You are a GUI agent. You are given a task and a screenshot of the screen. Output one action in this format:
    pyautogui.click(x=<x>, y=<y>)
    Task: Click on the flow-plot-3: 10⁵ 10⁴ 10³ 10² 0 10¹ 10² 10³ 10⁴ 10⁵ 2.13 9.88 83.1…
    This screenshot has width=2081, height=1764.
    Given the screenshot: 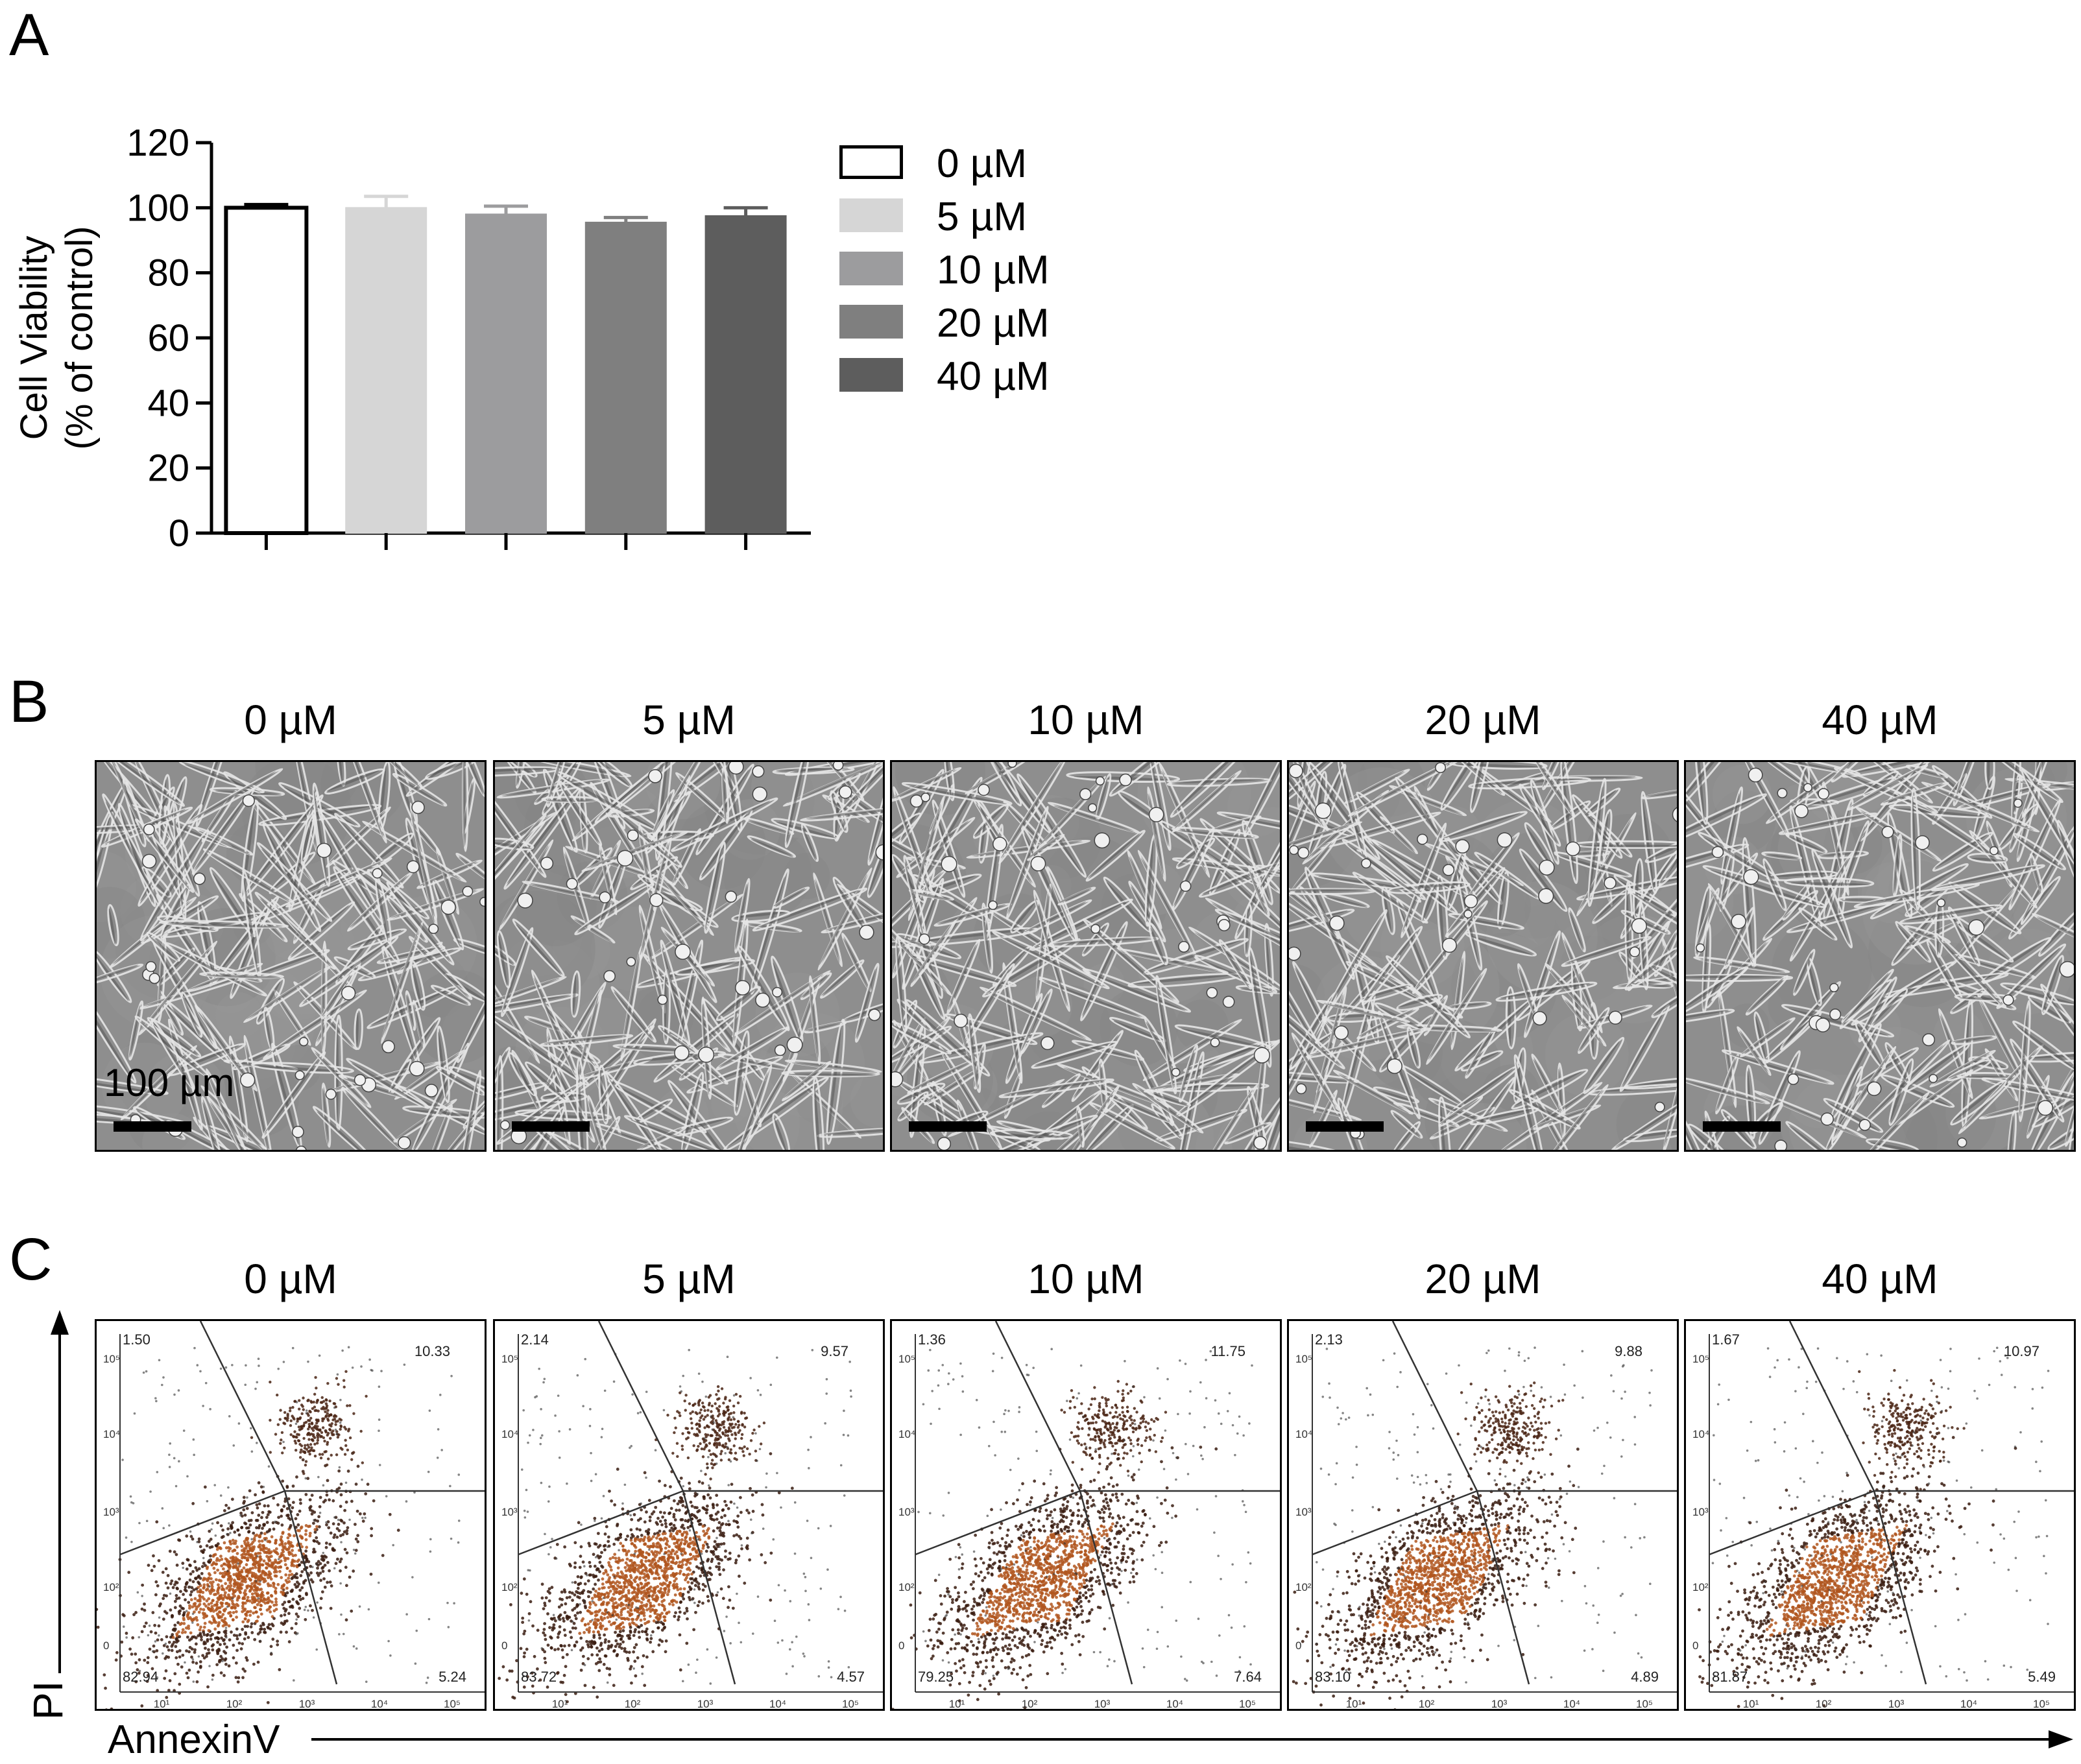 What is the action you would take?
    pyautogui.click(x=1483, y=1515)
    